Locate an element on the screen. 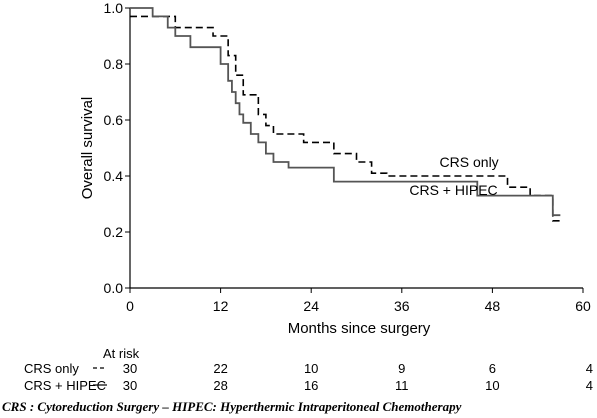  chart-annotations: CRS only CRS + HIPEC is located at coordinates (453, 176).